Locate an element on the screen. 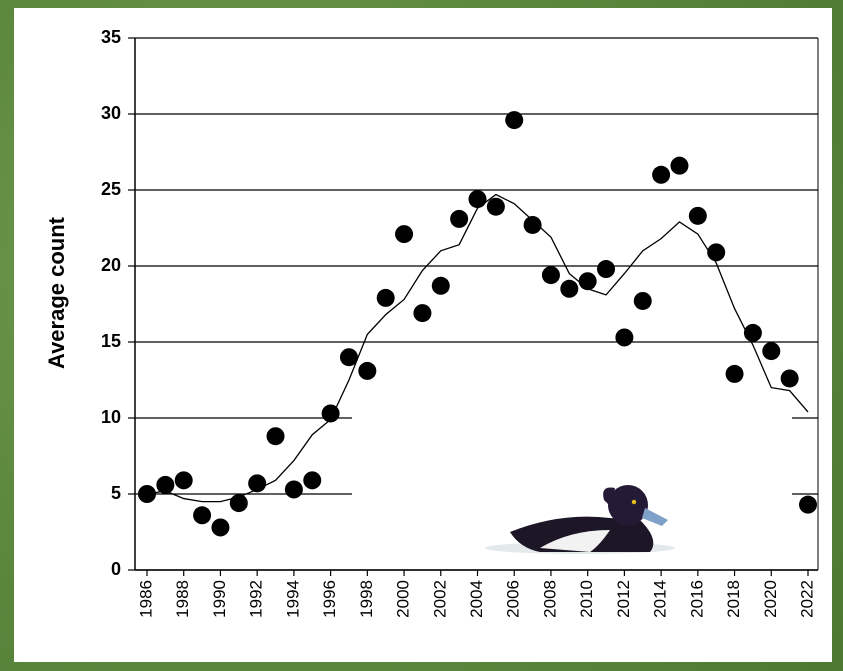  duck-flank is located at coordinates (575, 541).